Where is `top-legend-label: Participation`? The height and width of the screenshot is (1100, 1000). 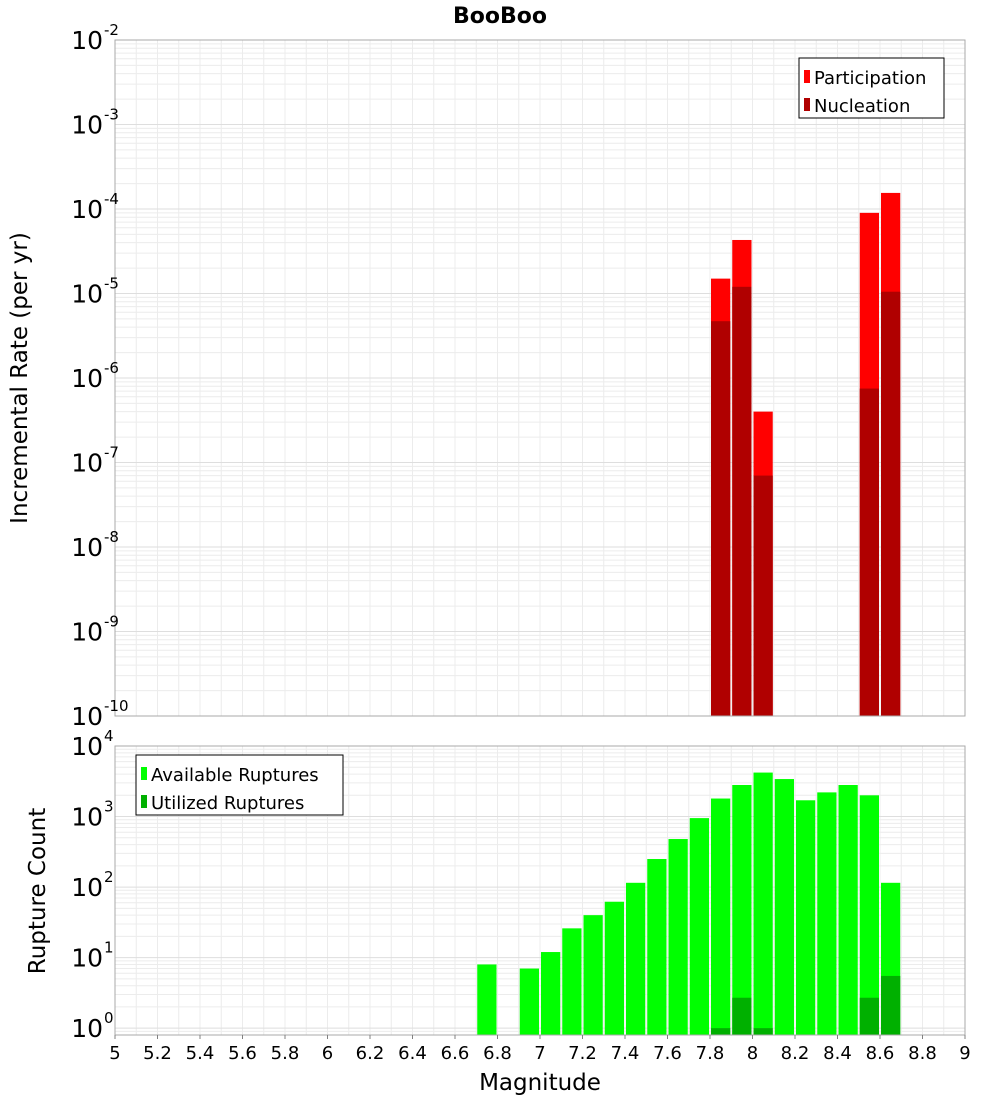
top-legend-label: Participation is located at coordinates (870, 78).